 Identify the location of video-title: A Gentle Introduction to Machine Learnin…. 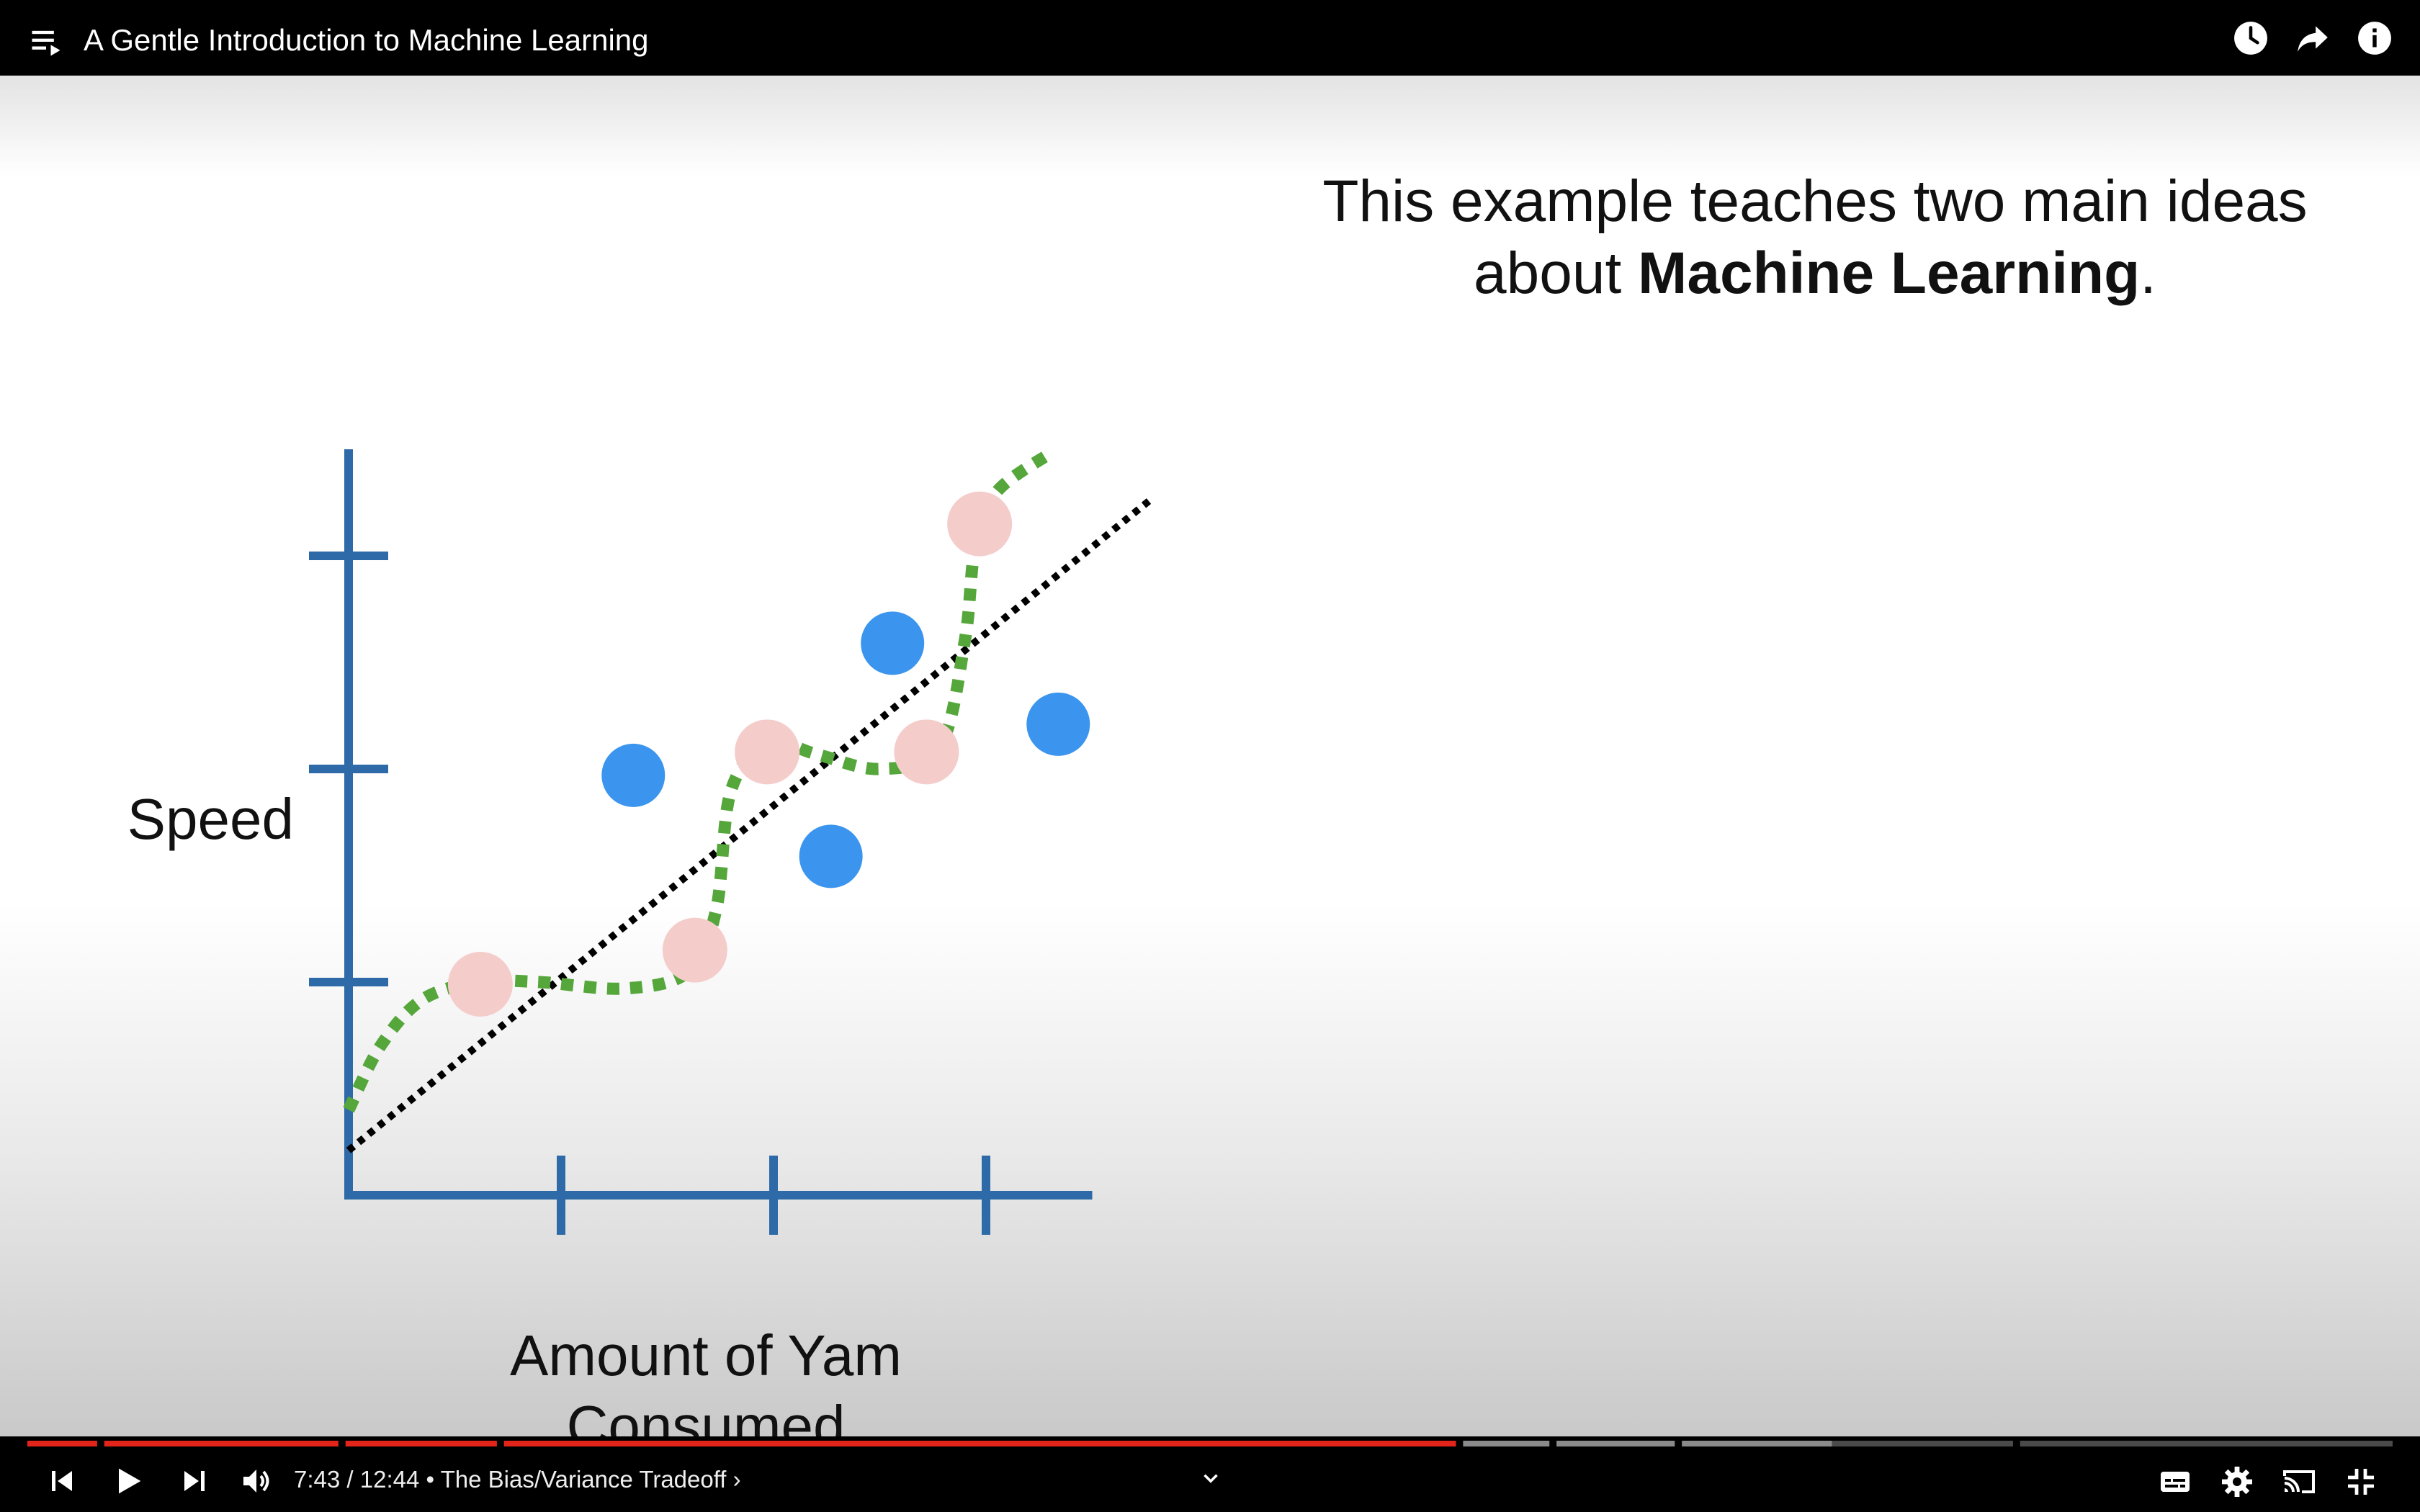
(366, 40).